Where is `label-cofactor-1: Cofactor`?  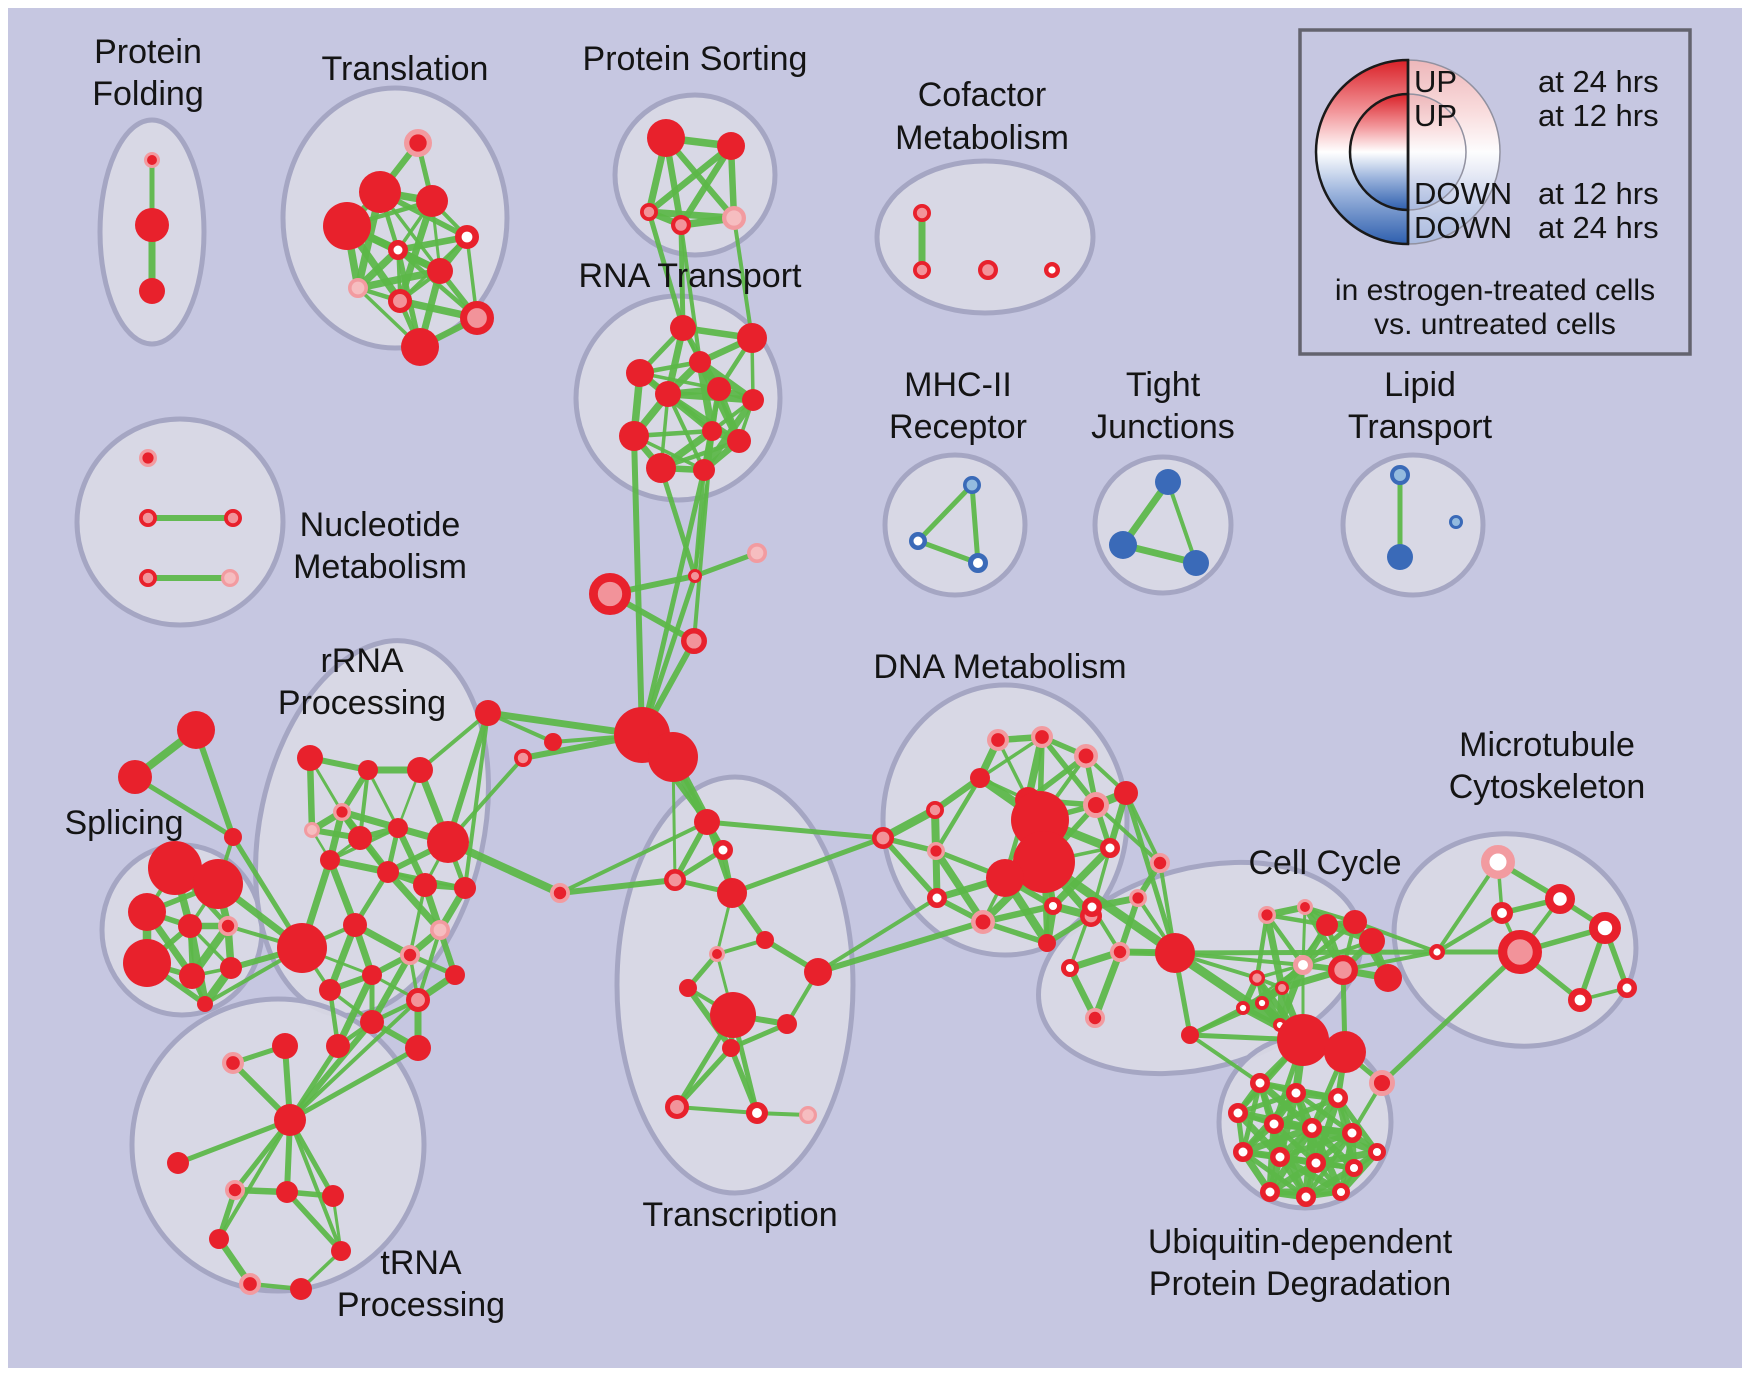
label-cofactor-1: Cofactor is located at coordinates (982, 95).